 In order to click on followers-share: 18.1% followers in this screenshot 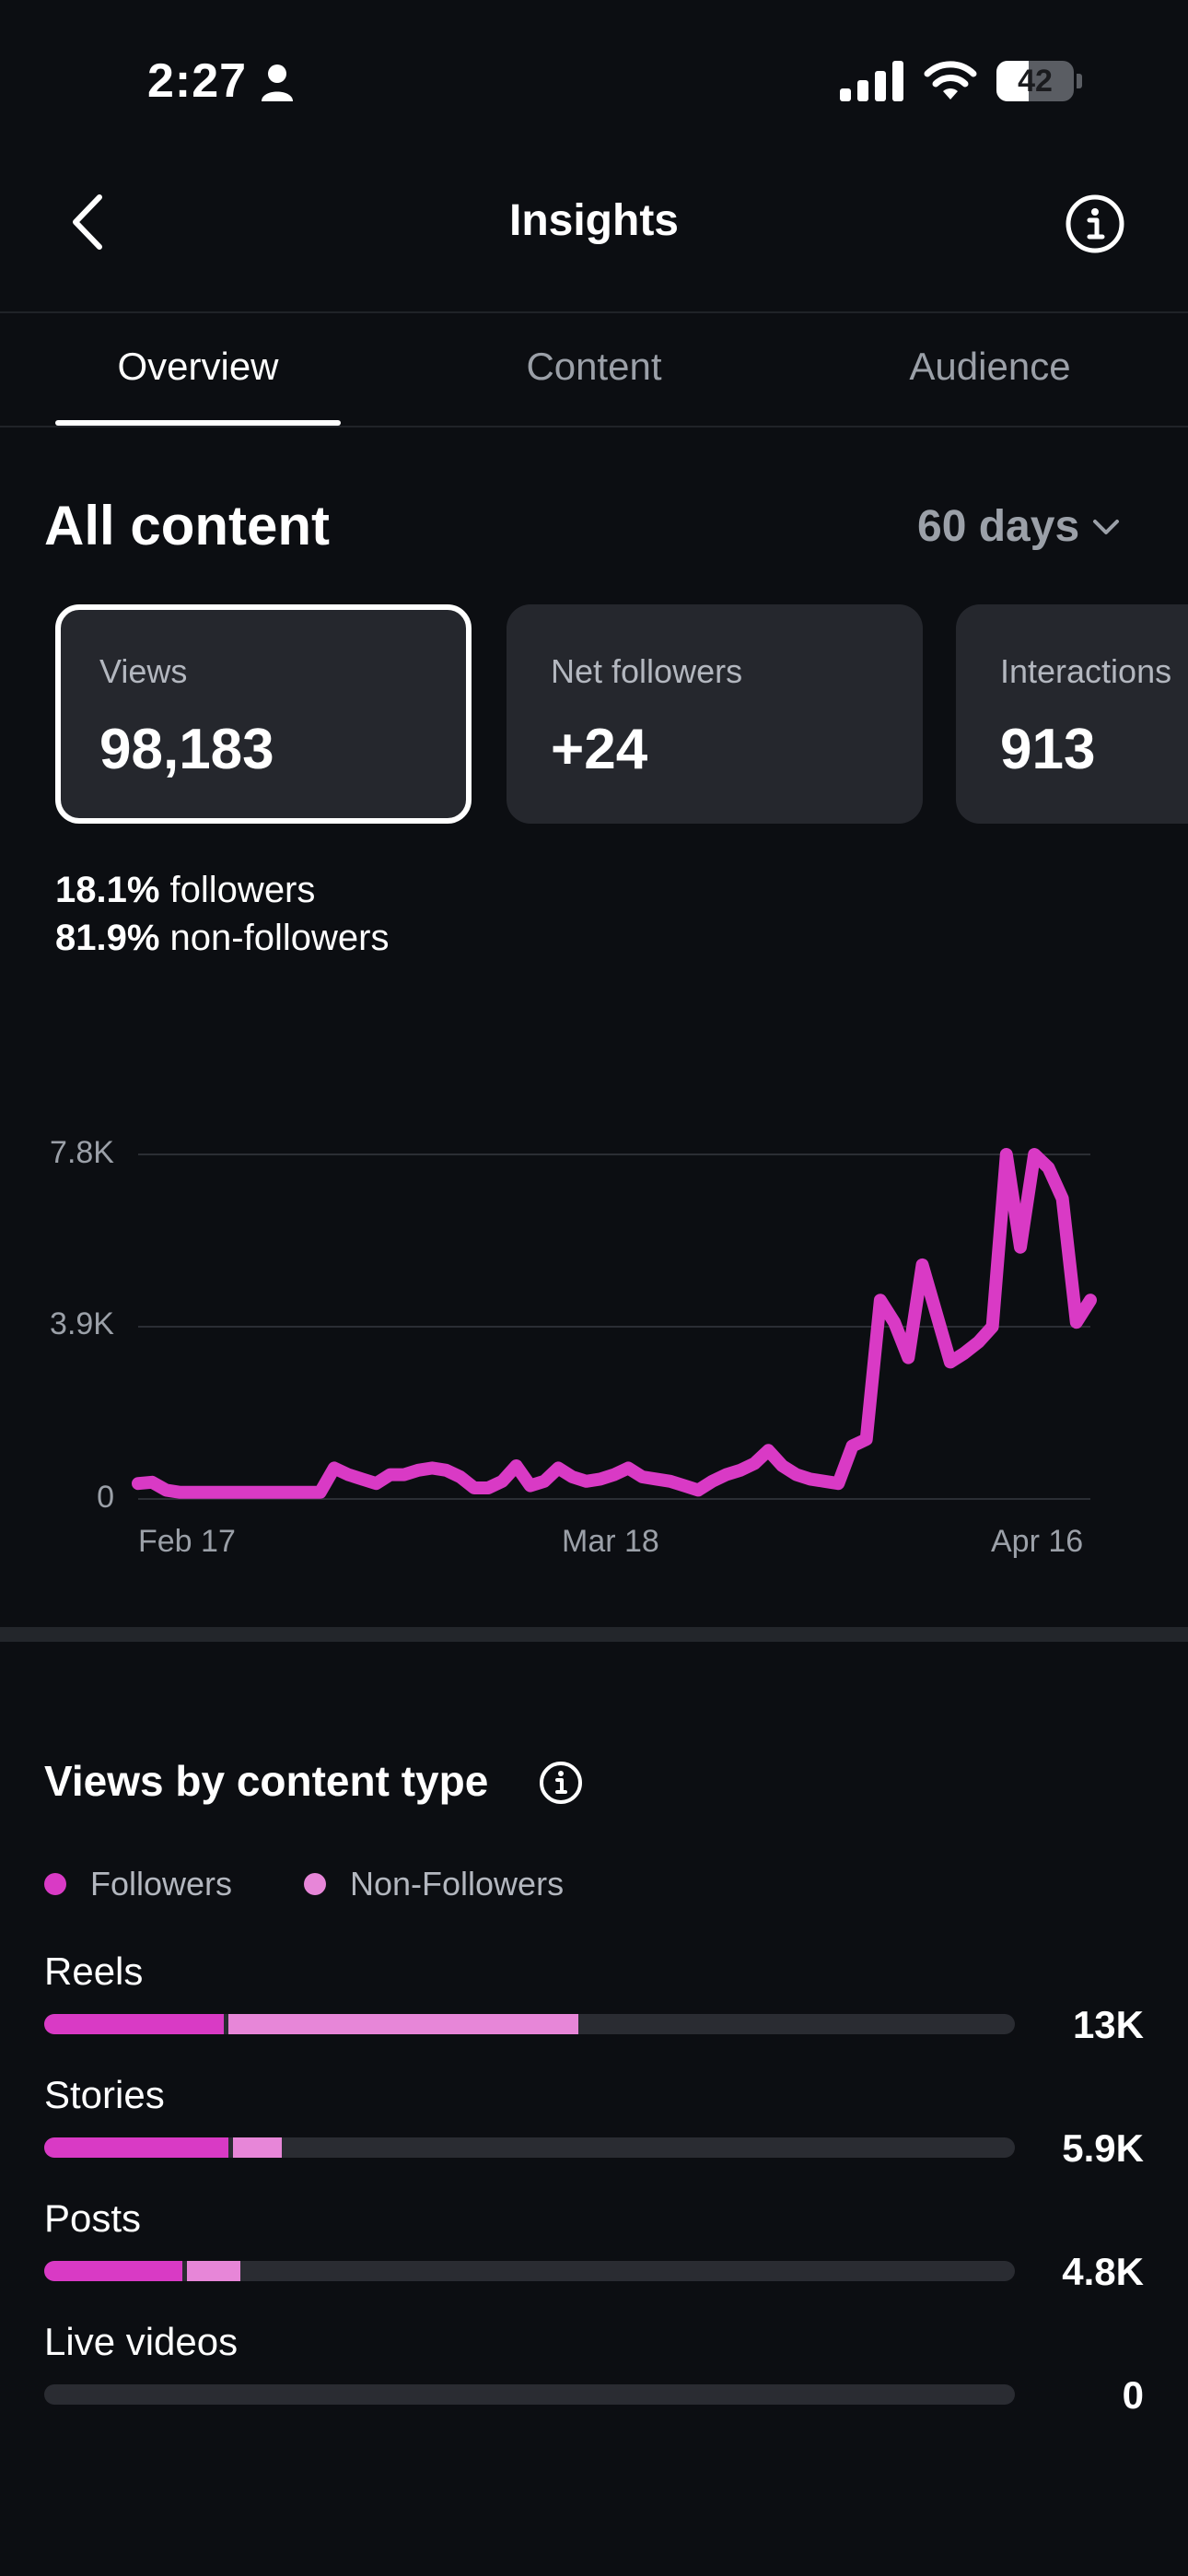, I will do `click(185, 890)`.